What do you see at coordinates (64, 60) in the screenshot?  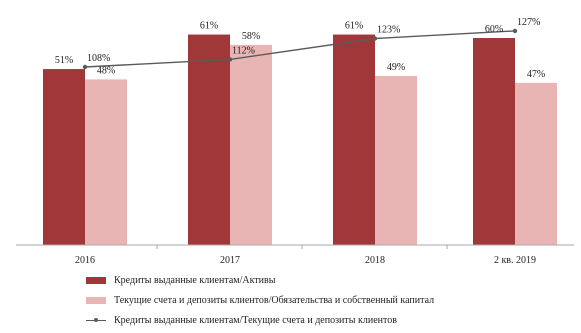 I see `bar-label-loans-to-assets: 51%` at bounding box center [64, 60].